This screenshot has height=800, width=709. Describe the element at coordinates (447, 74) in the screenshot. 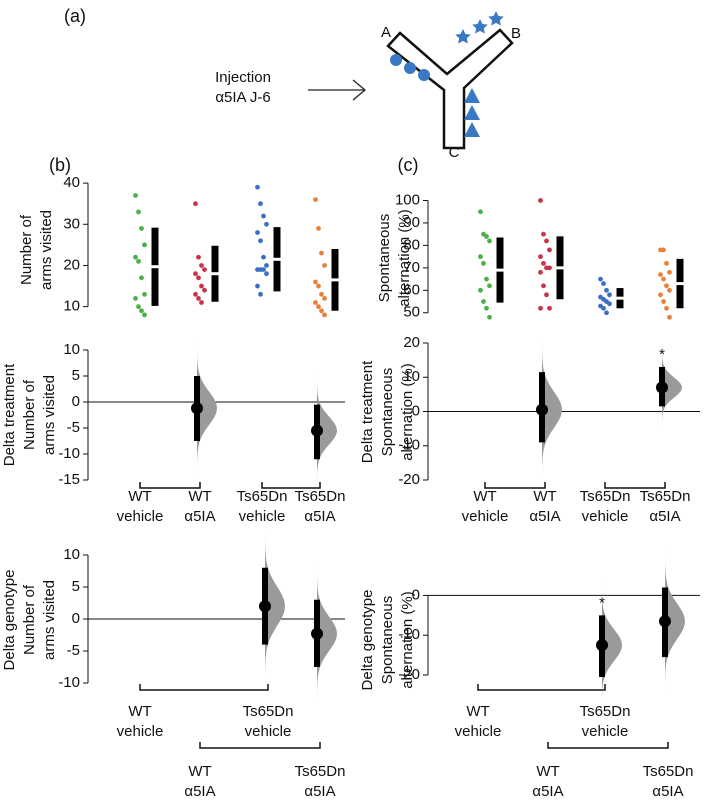

I see `maze-objects` at that location.